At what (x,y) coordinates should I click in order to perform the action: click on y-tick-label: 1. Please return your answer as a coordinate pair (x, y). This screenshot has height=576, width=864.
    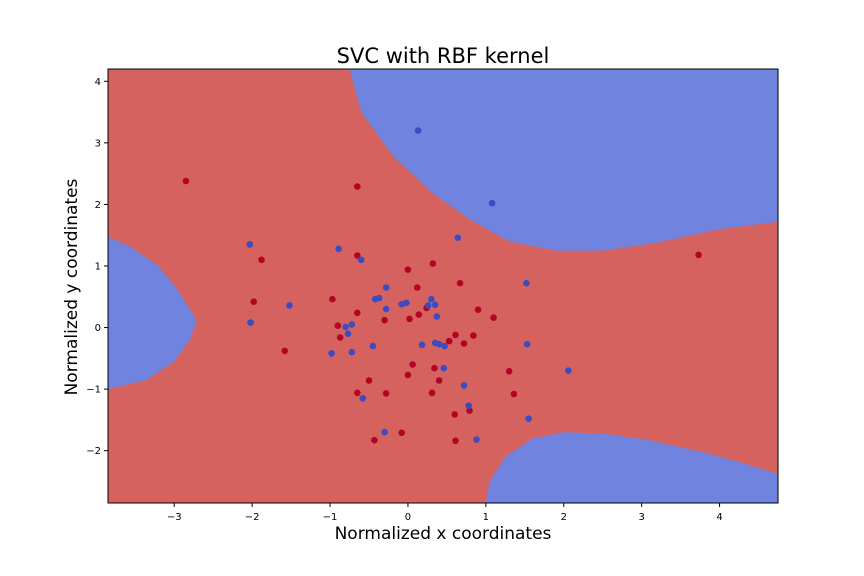
    Looking at the image, I should click on (98, 266).